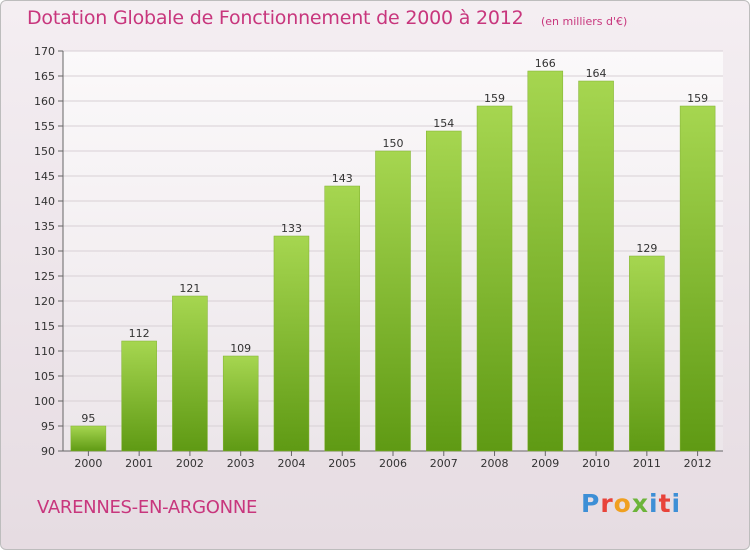 Image resolution: width=750 pixels, height=550 pixels. I want to click on value-label-2003: 109, so click(240, 348).